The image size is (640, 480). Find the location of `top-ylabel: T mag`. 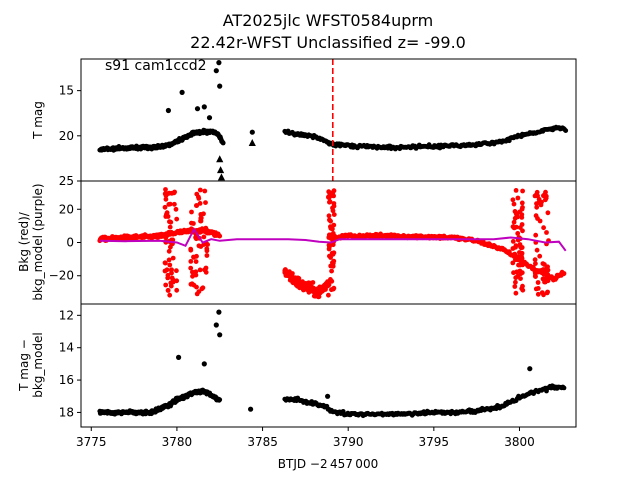

top-ylabel: T mag is located at coordinates (38, 120).